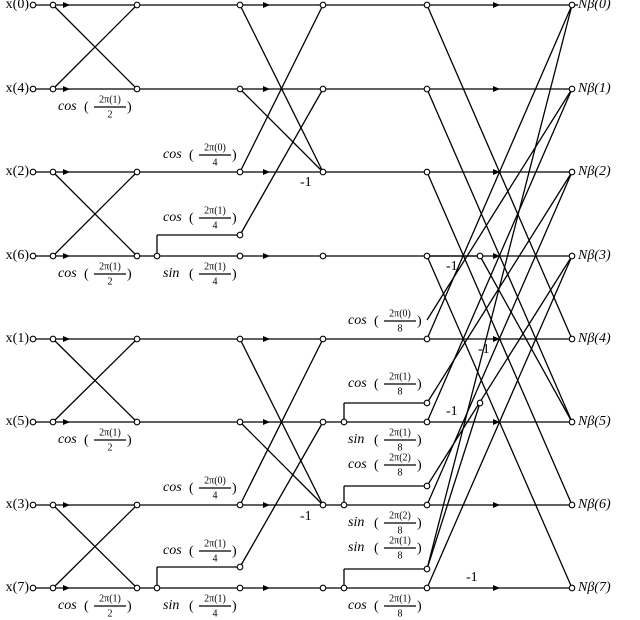  Describe the element at coordinates (594, 6) in the screenshot. I see `output-label: Nβ(0)` at that location.